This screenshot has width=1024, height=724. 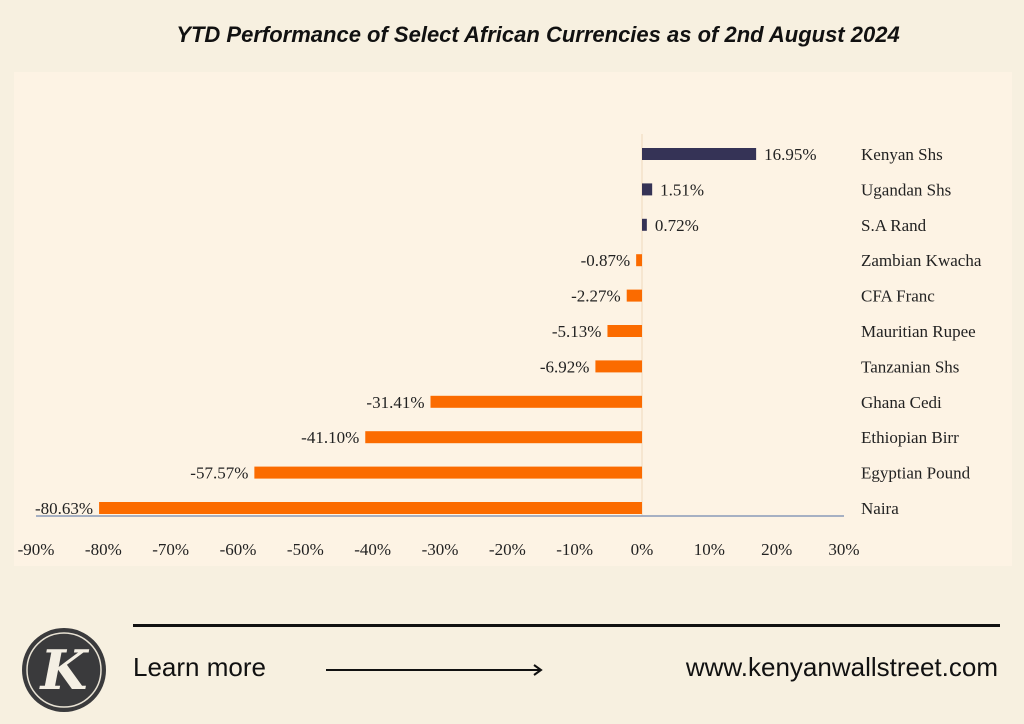 What do you see at coordinates (910, 366) in the screenshot?
I see `category-label: Tanzanian Shs` at bounding box center [910, 366].